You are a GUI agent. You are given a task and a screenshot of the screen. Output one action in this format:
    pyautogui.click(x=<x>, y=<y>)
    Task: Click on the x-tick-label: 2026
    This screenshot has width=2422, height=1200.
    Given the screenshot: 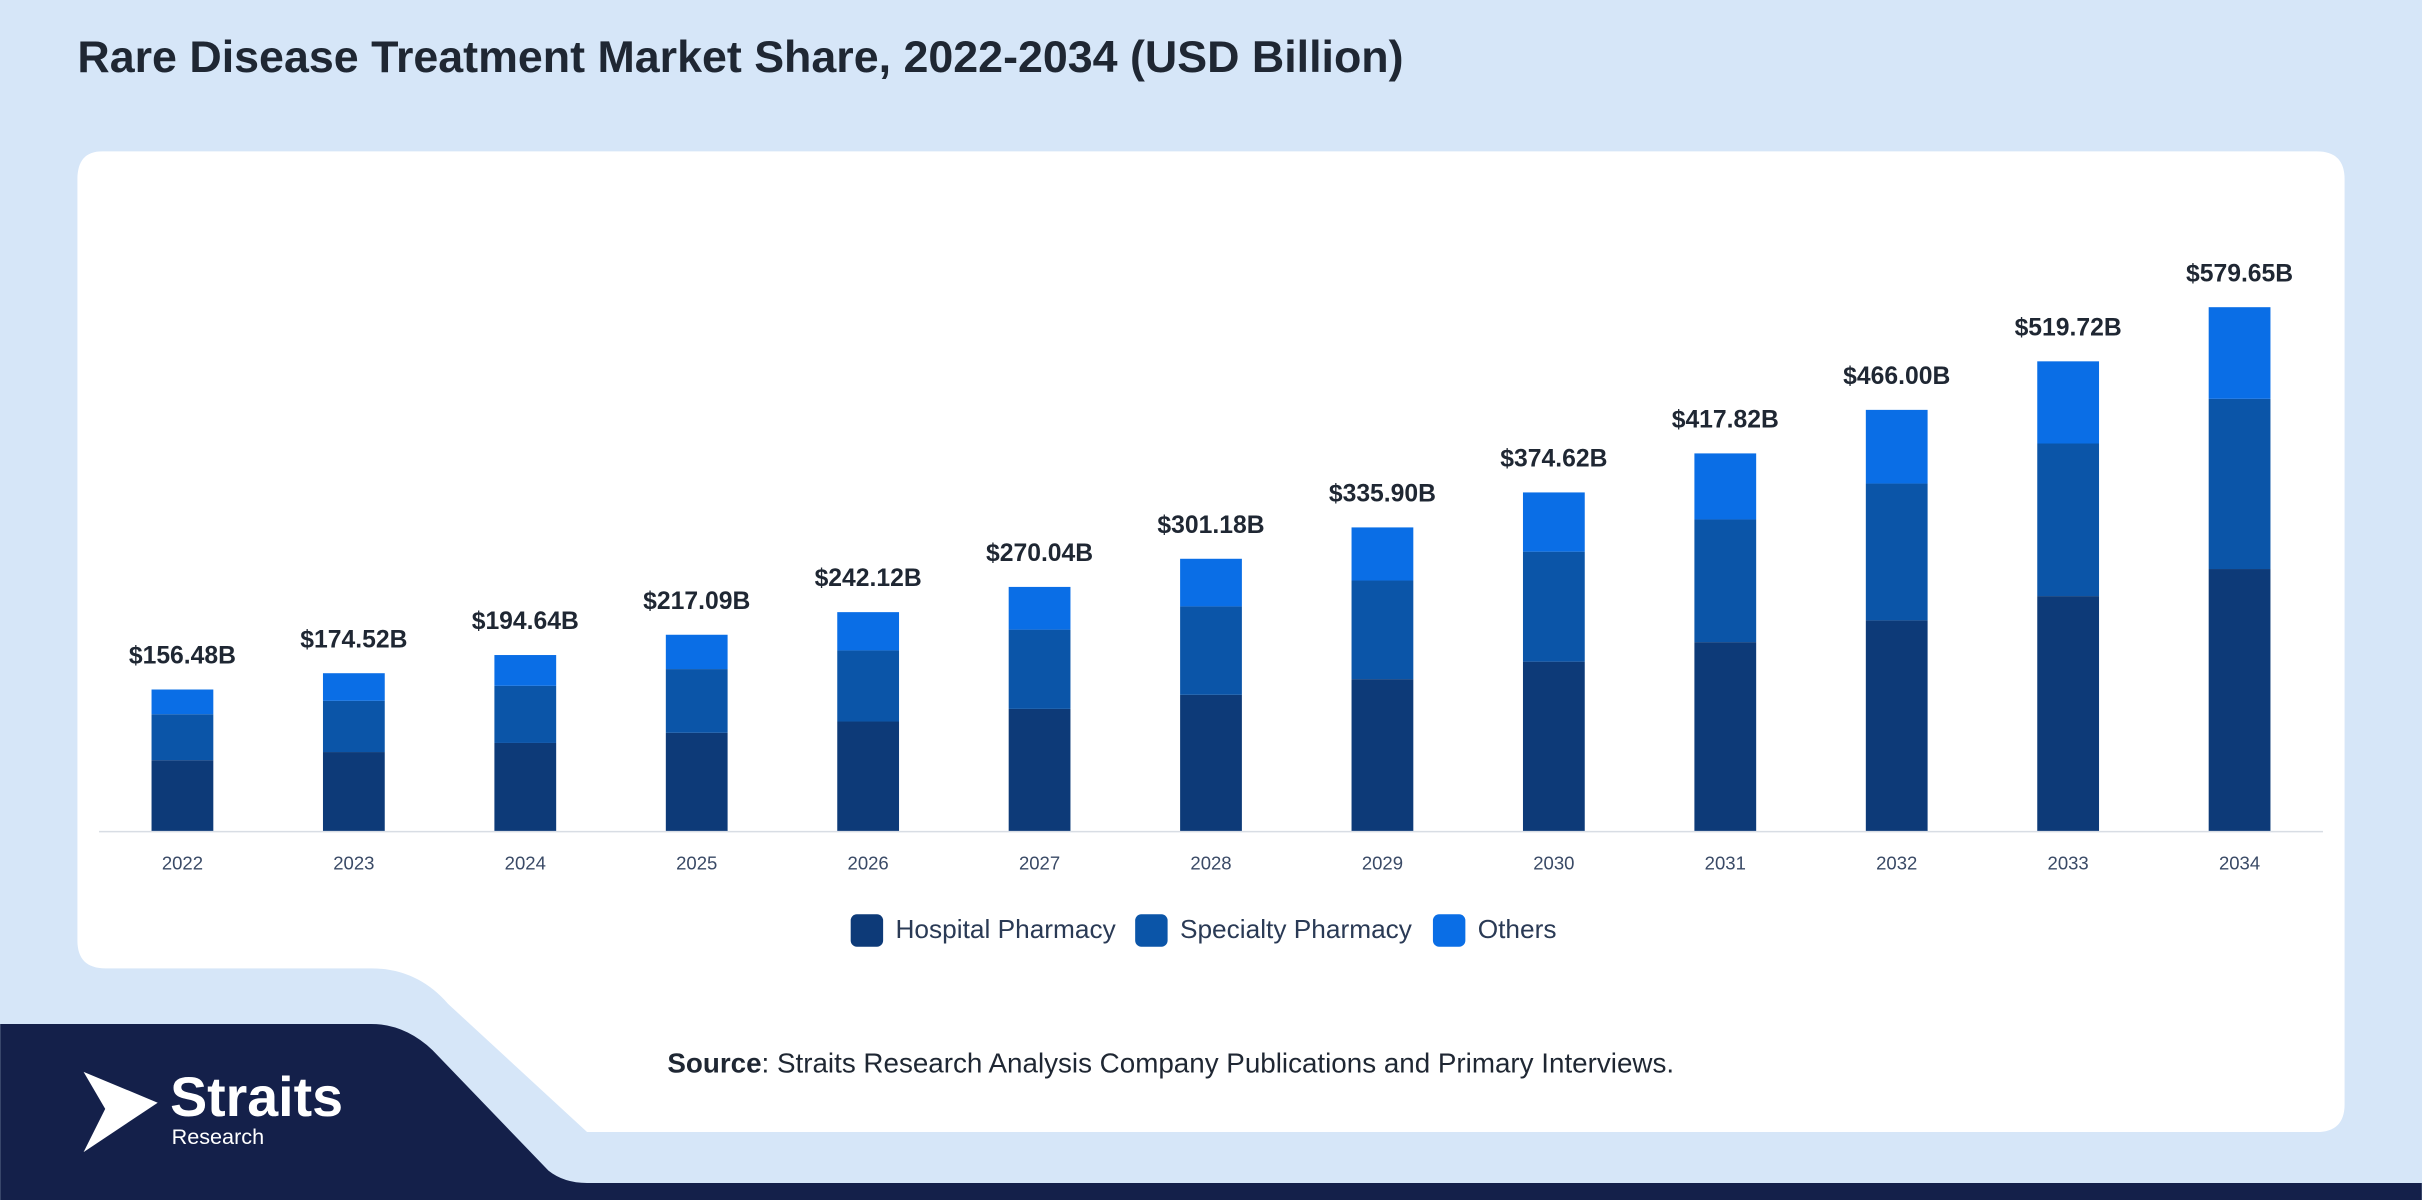 What is the action you would take?
    pyautogui.click(x=868, y=863)
    